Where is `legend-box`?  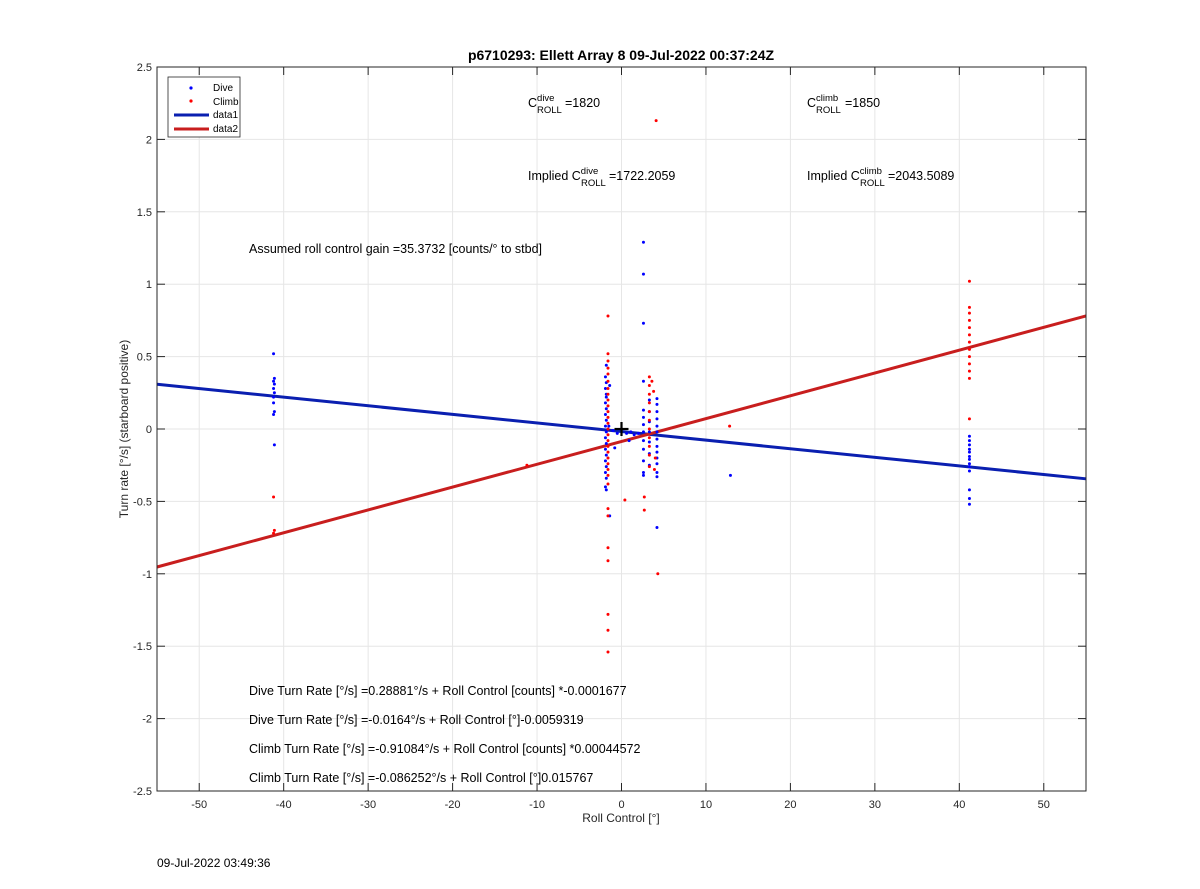
legend-box is located at coordinates (204, 107).